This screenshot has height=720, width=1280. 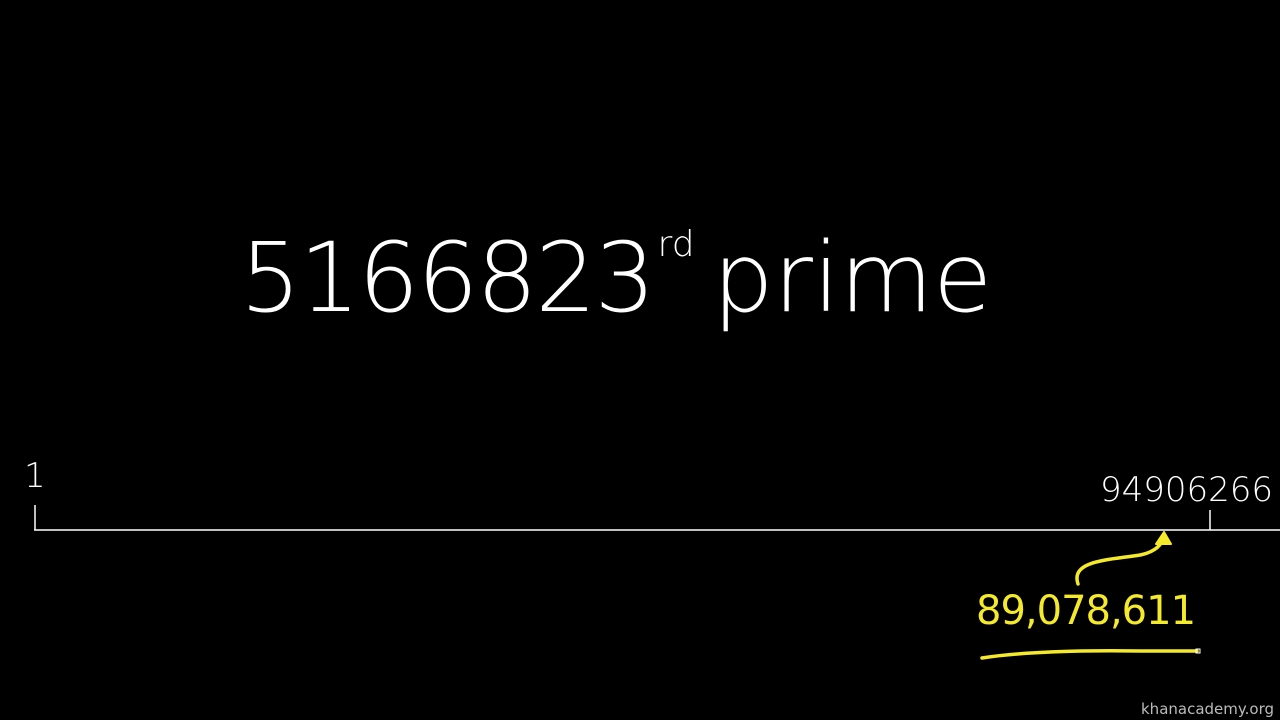 What do you see at coordinates (1163, 538) in the screenshot?
I see `pointer-arrow-head` at bounding box center [1163, 538].